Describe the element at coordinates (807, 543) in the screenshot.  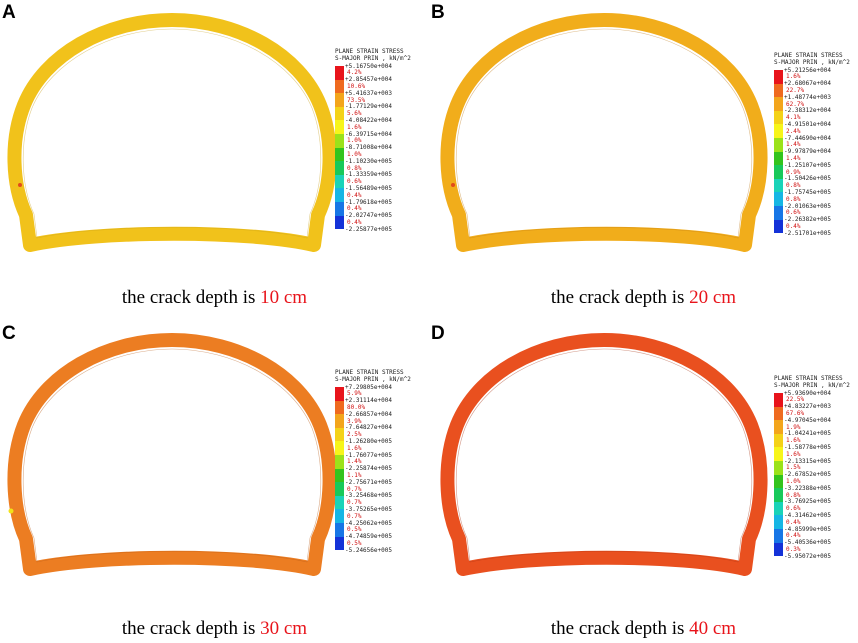
I see `legend-tick-label: -5.40536e+005` at that location.